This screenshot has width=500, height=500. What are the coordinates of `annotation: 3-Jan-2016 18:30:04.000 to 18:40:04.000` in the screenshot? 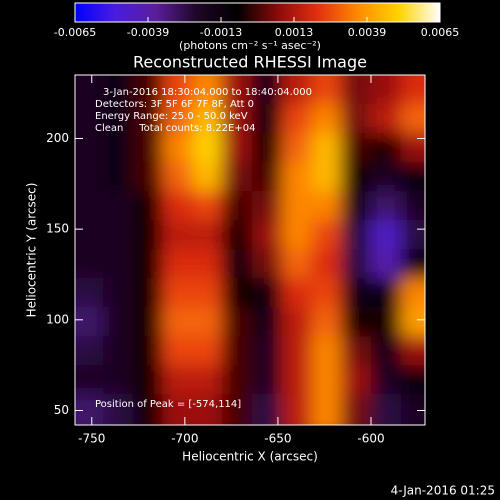 It's located at (207, 92).